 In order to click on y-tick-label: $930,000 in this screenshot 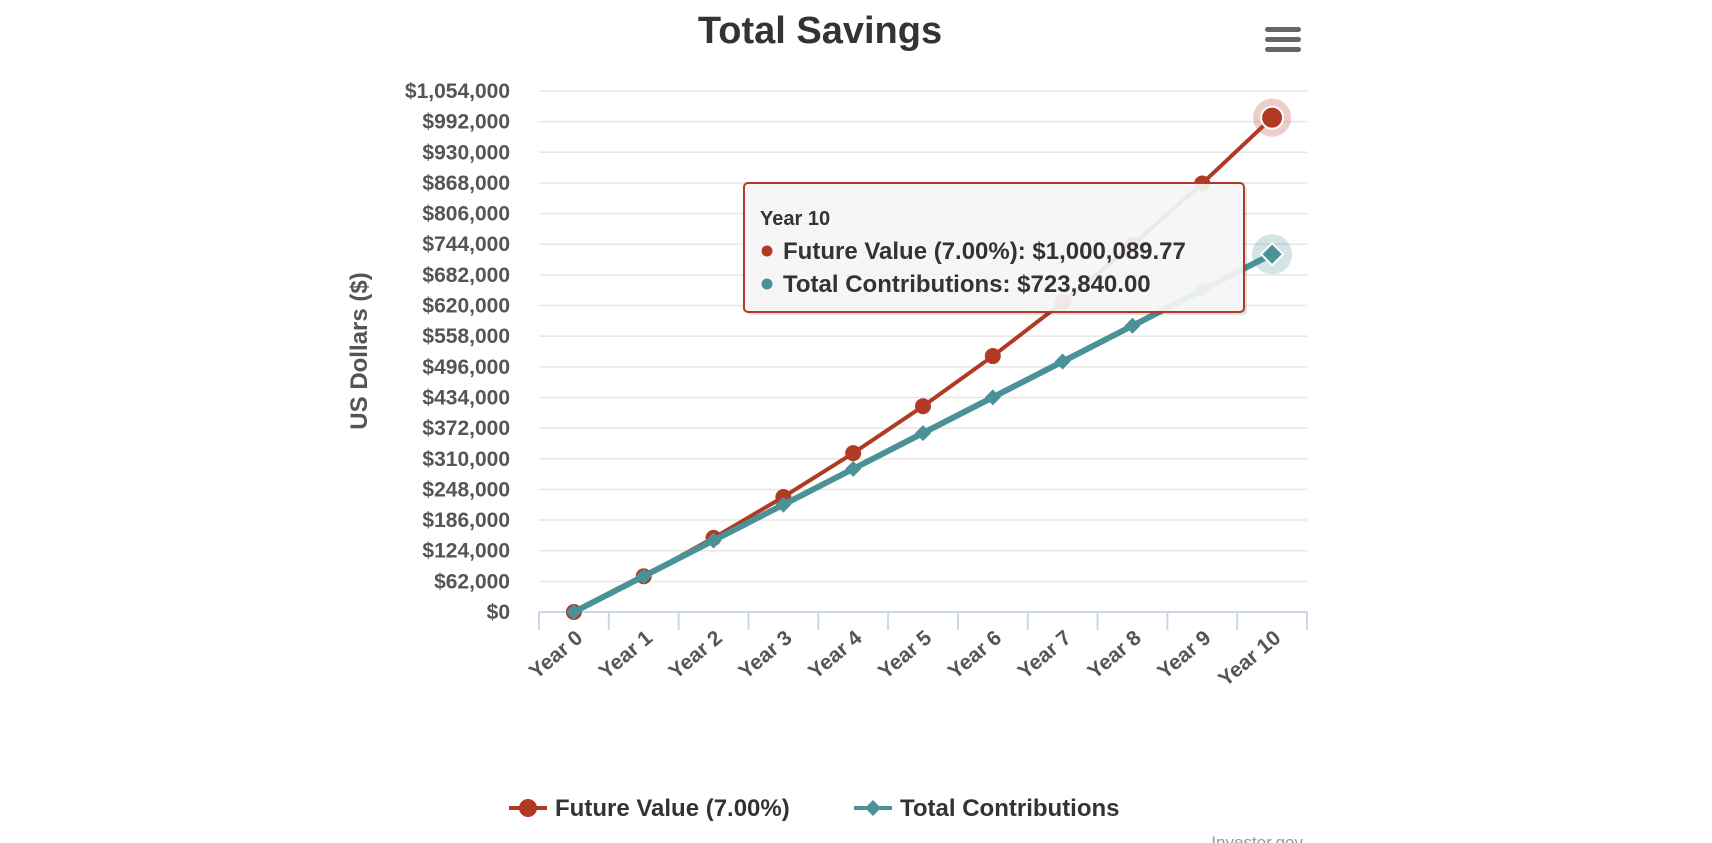, I will do `click(466, 152)`.